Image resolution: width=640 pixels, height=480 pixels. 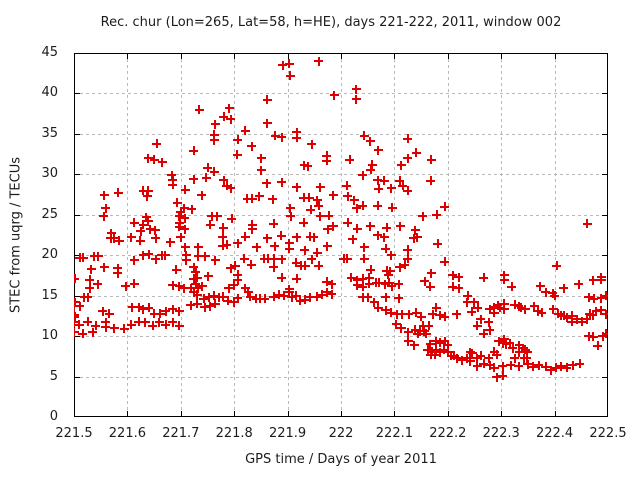 I want to click on x-tick-label: 221.9, so click(x=287, y=433).